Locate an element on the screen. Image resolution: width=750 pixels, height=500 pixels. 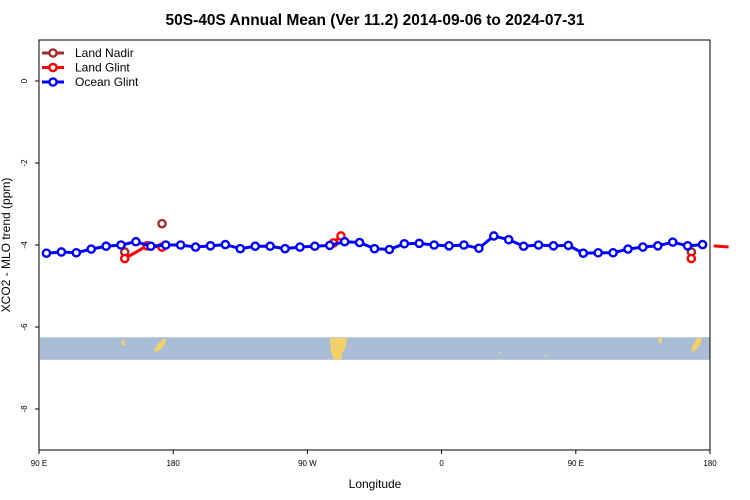
legend-item-ocean-glint: Ocean Glint is located at coordinates (90, 82).